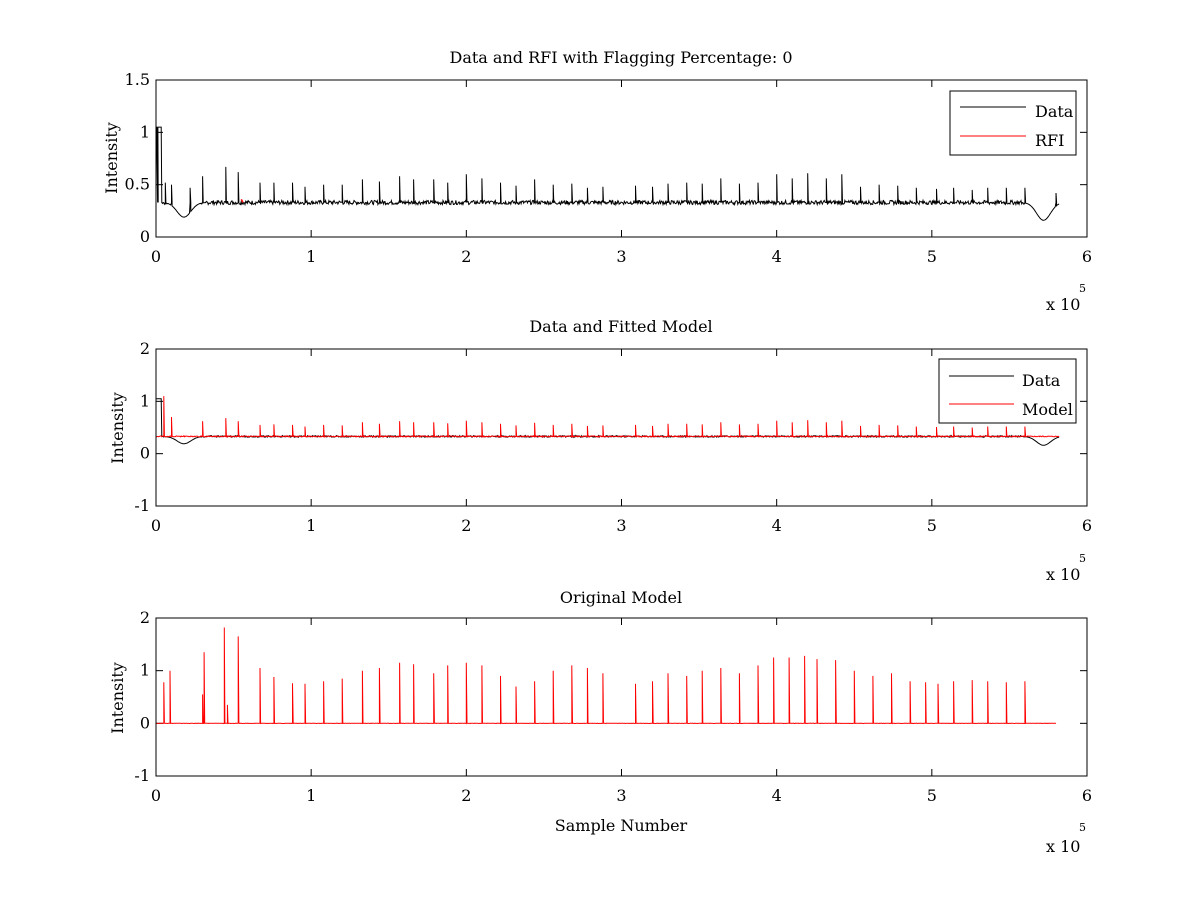 Image resolution: width=1200 pixels, height=900 pixels. Describe the element at coordinates (466, 525) in the screenshot. I see `subplot-2-x-tick-label: 2` at that location.